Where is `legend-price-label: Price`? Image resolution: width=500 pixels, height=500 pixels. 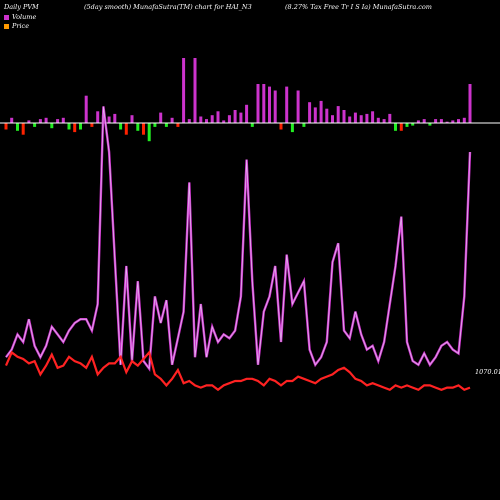 legend-price-label: Price is located at coordinates (21, 26).